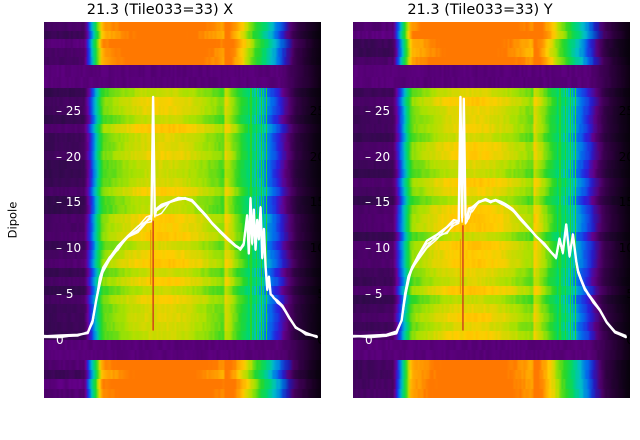  What do you see at coordinates (369, 339) in the screenshot?
I see `y-value-tick: 0` at bounding box center [369, 339].